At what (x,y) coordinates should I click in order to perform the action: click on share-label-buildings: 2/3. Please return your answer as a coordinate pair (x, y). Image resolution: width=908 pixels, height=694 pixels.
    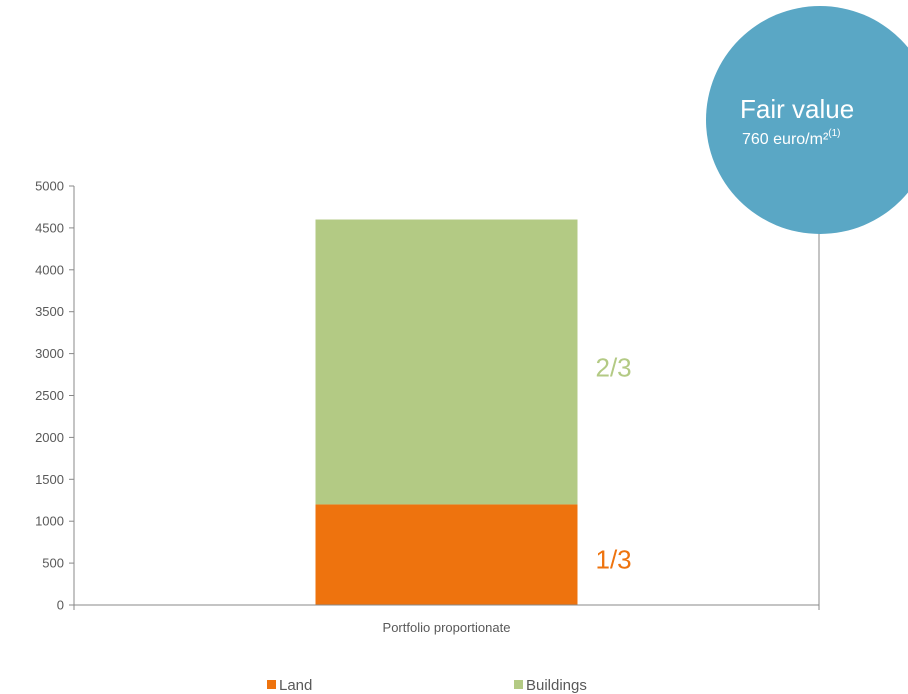
    Looking at the image, I should click on (614, 368).